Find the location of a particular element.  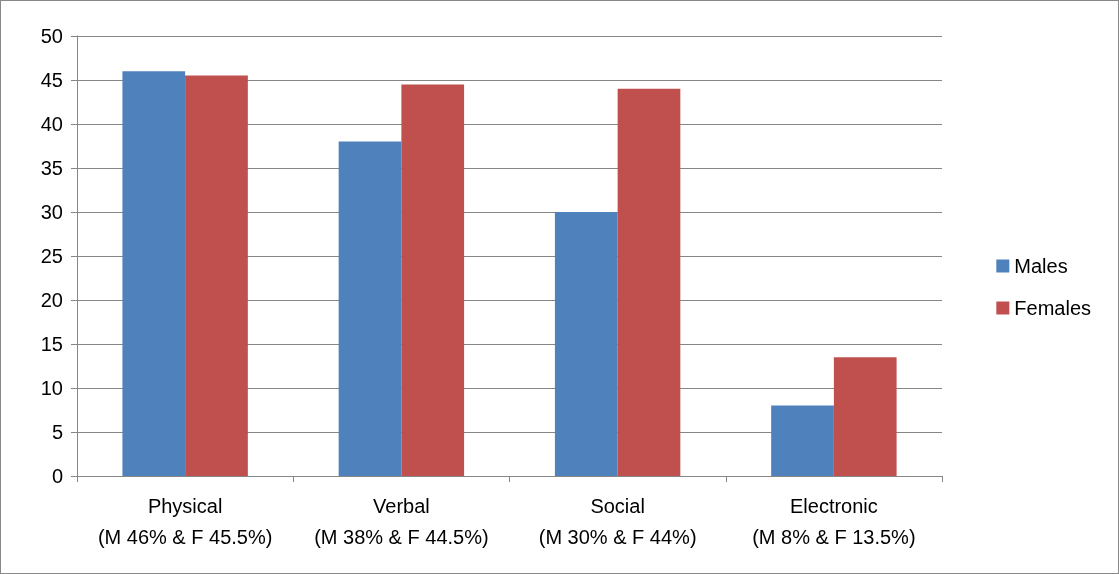

y-tick-label: 25 is located at coordinates (51, 256).